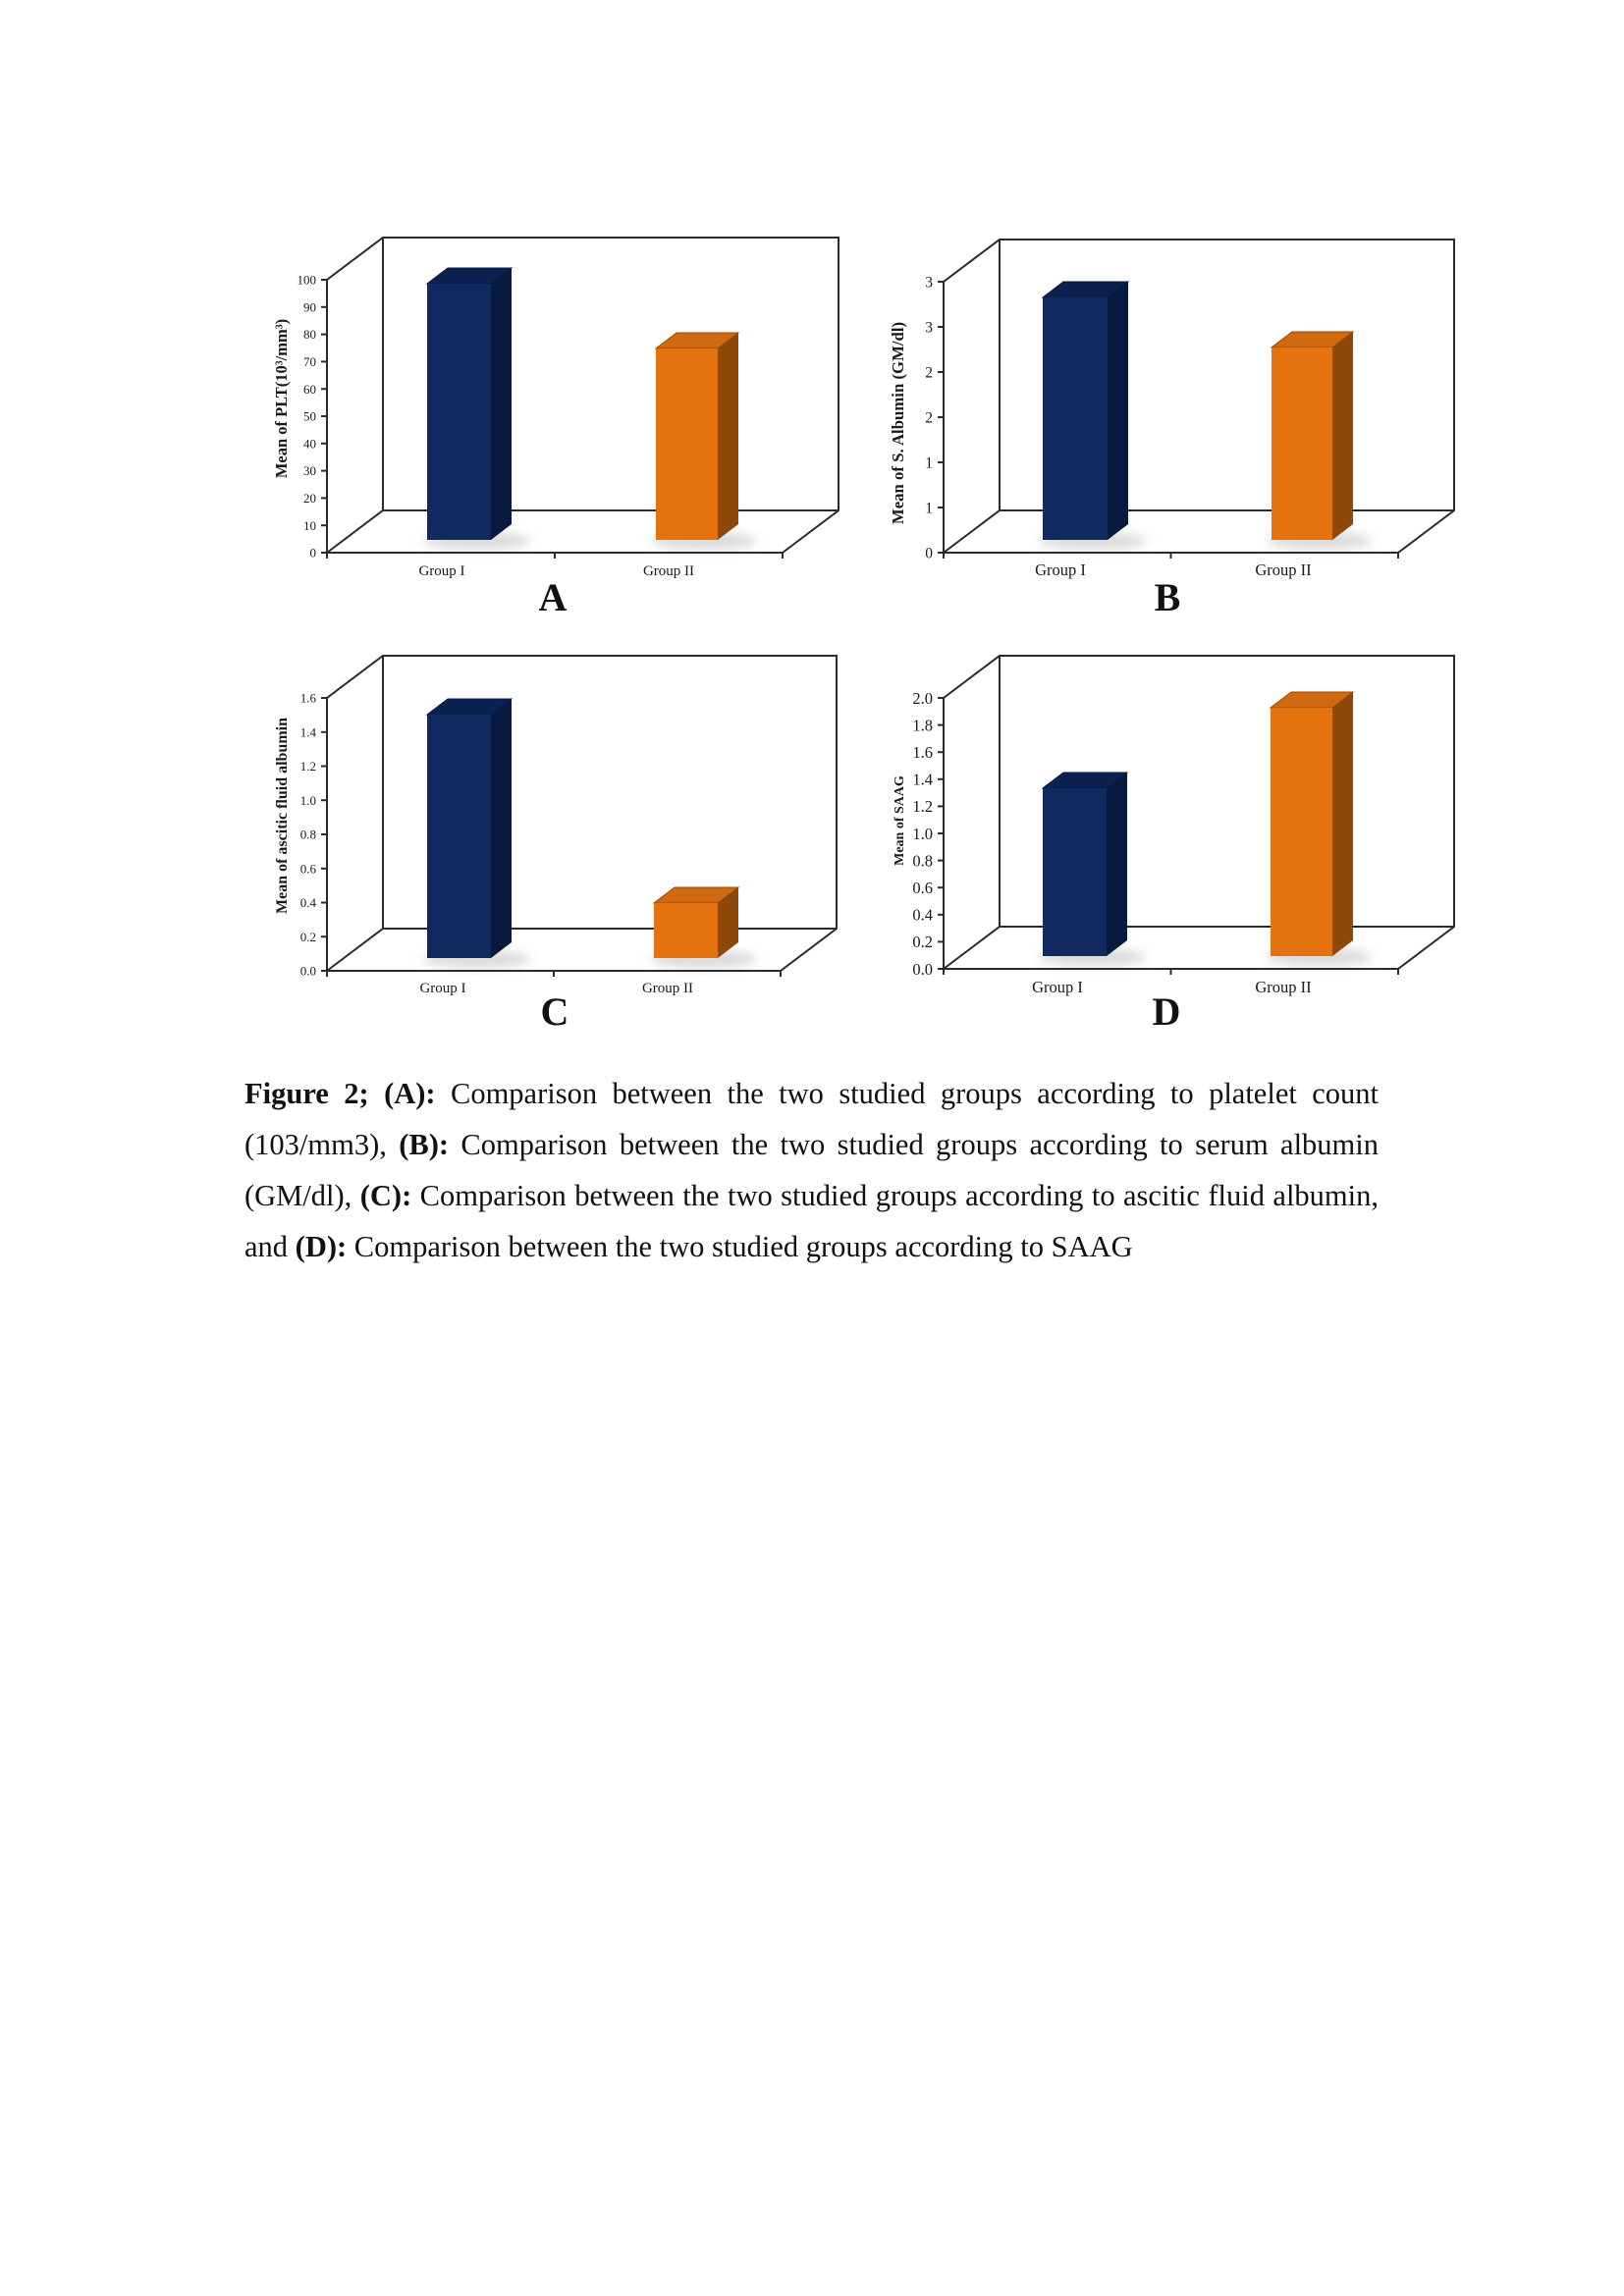 The width and height of the screenshot is (1624, 2296). I want to click on svg-text: 50, so click(309, 417).